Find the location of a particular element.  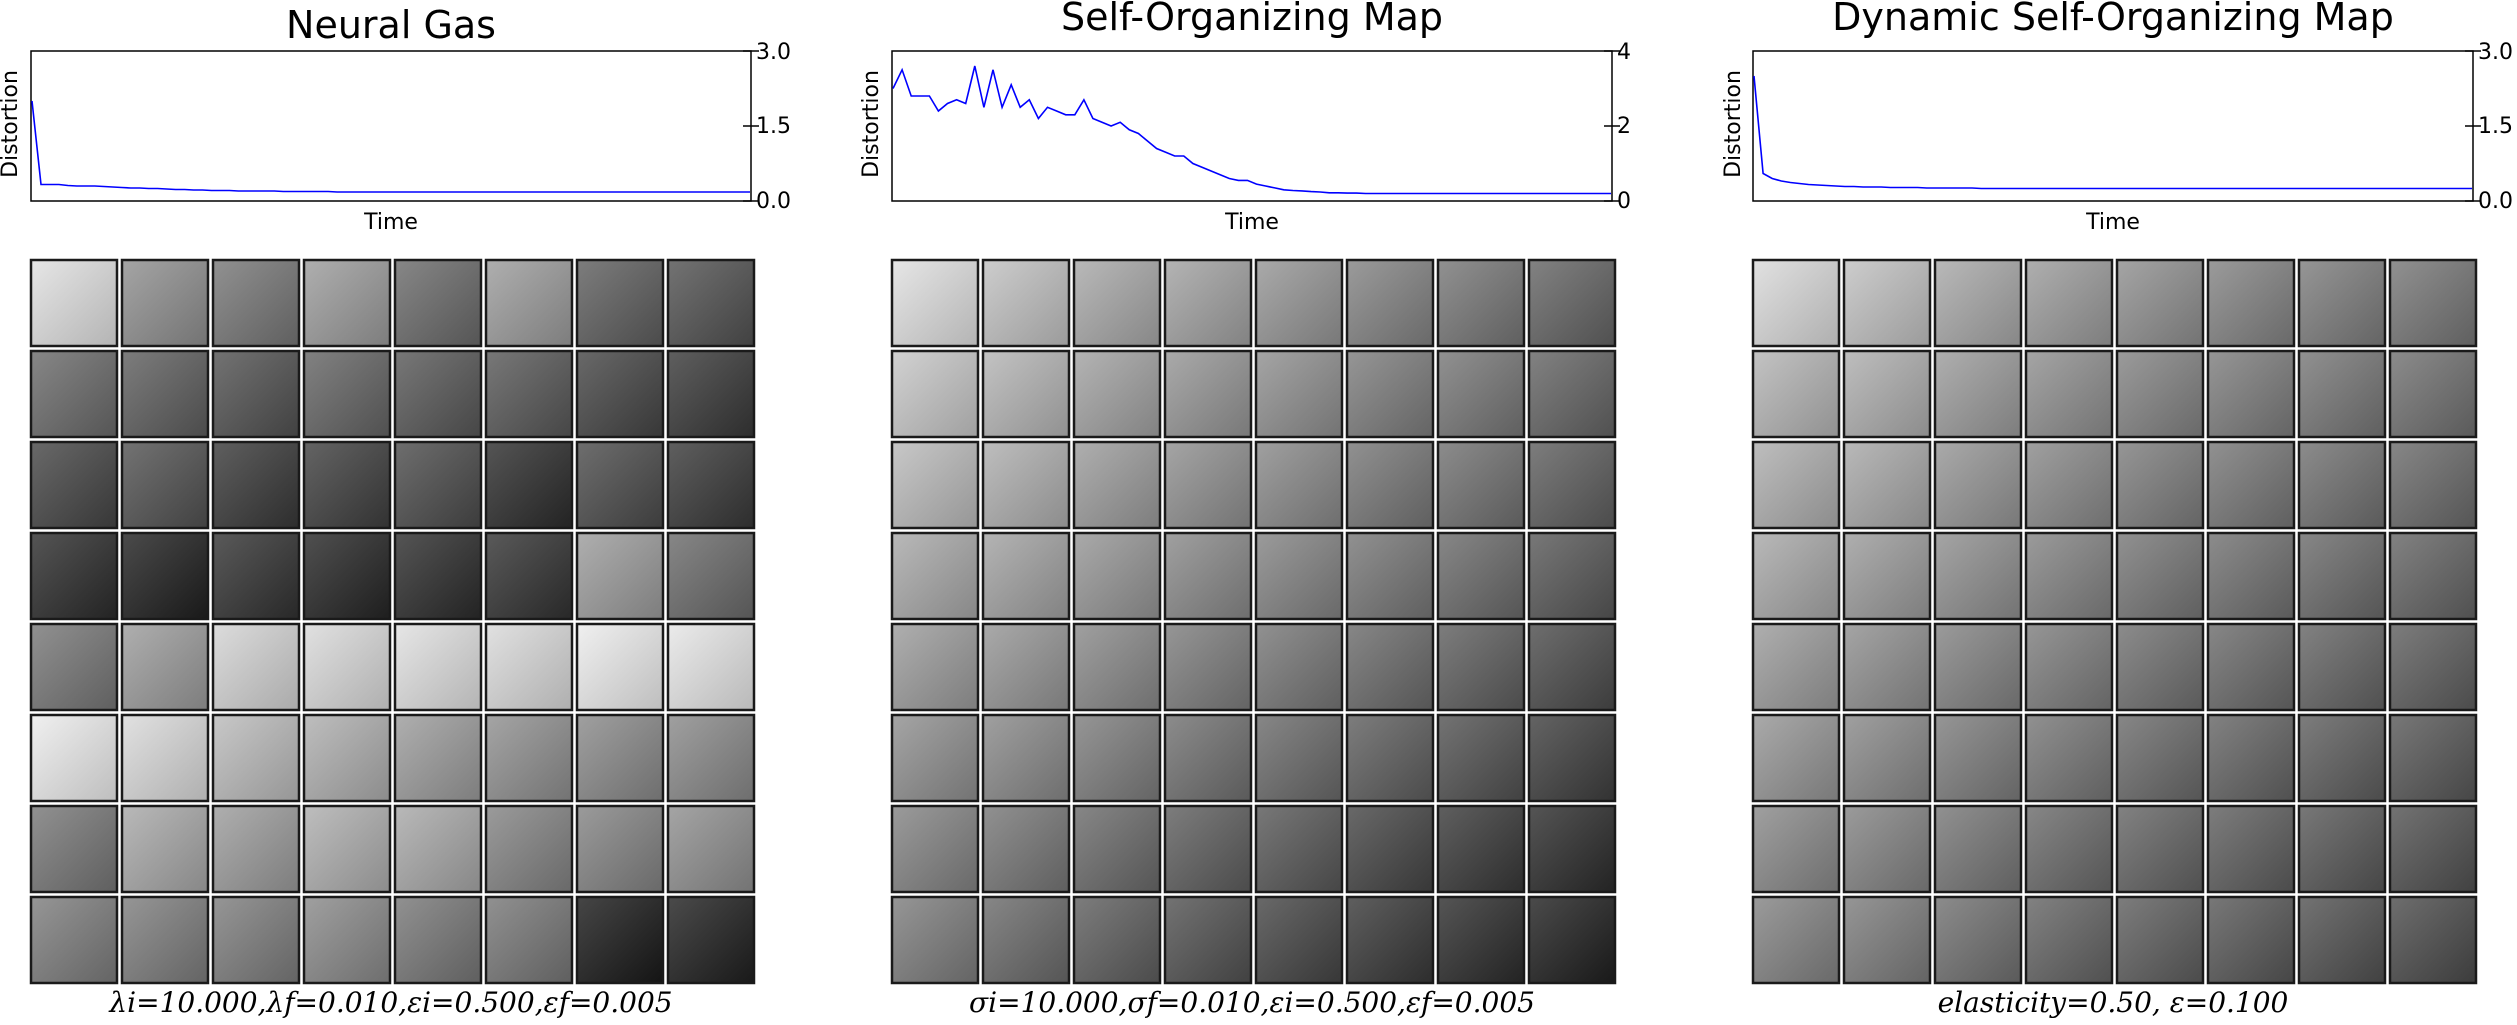

panel-title: Dynamic Self-Organizing Map is located at coordinates (2113, 19).